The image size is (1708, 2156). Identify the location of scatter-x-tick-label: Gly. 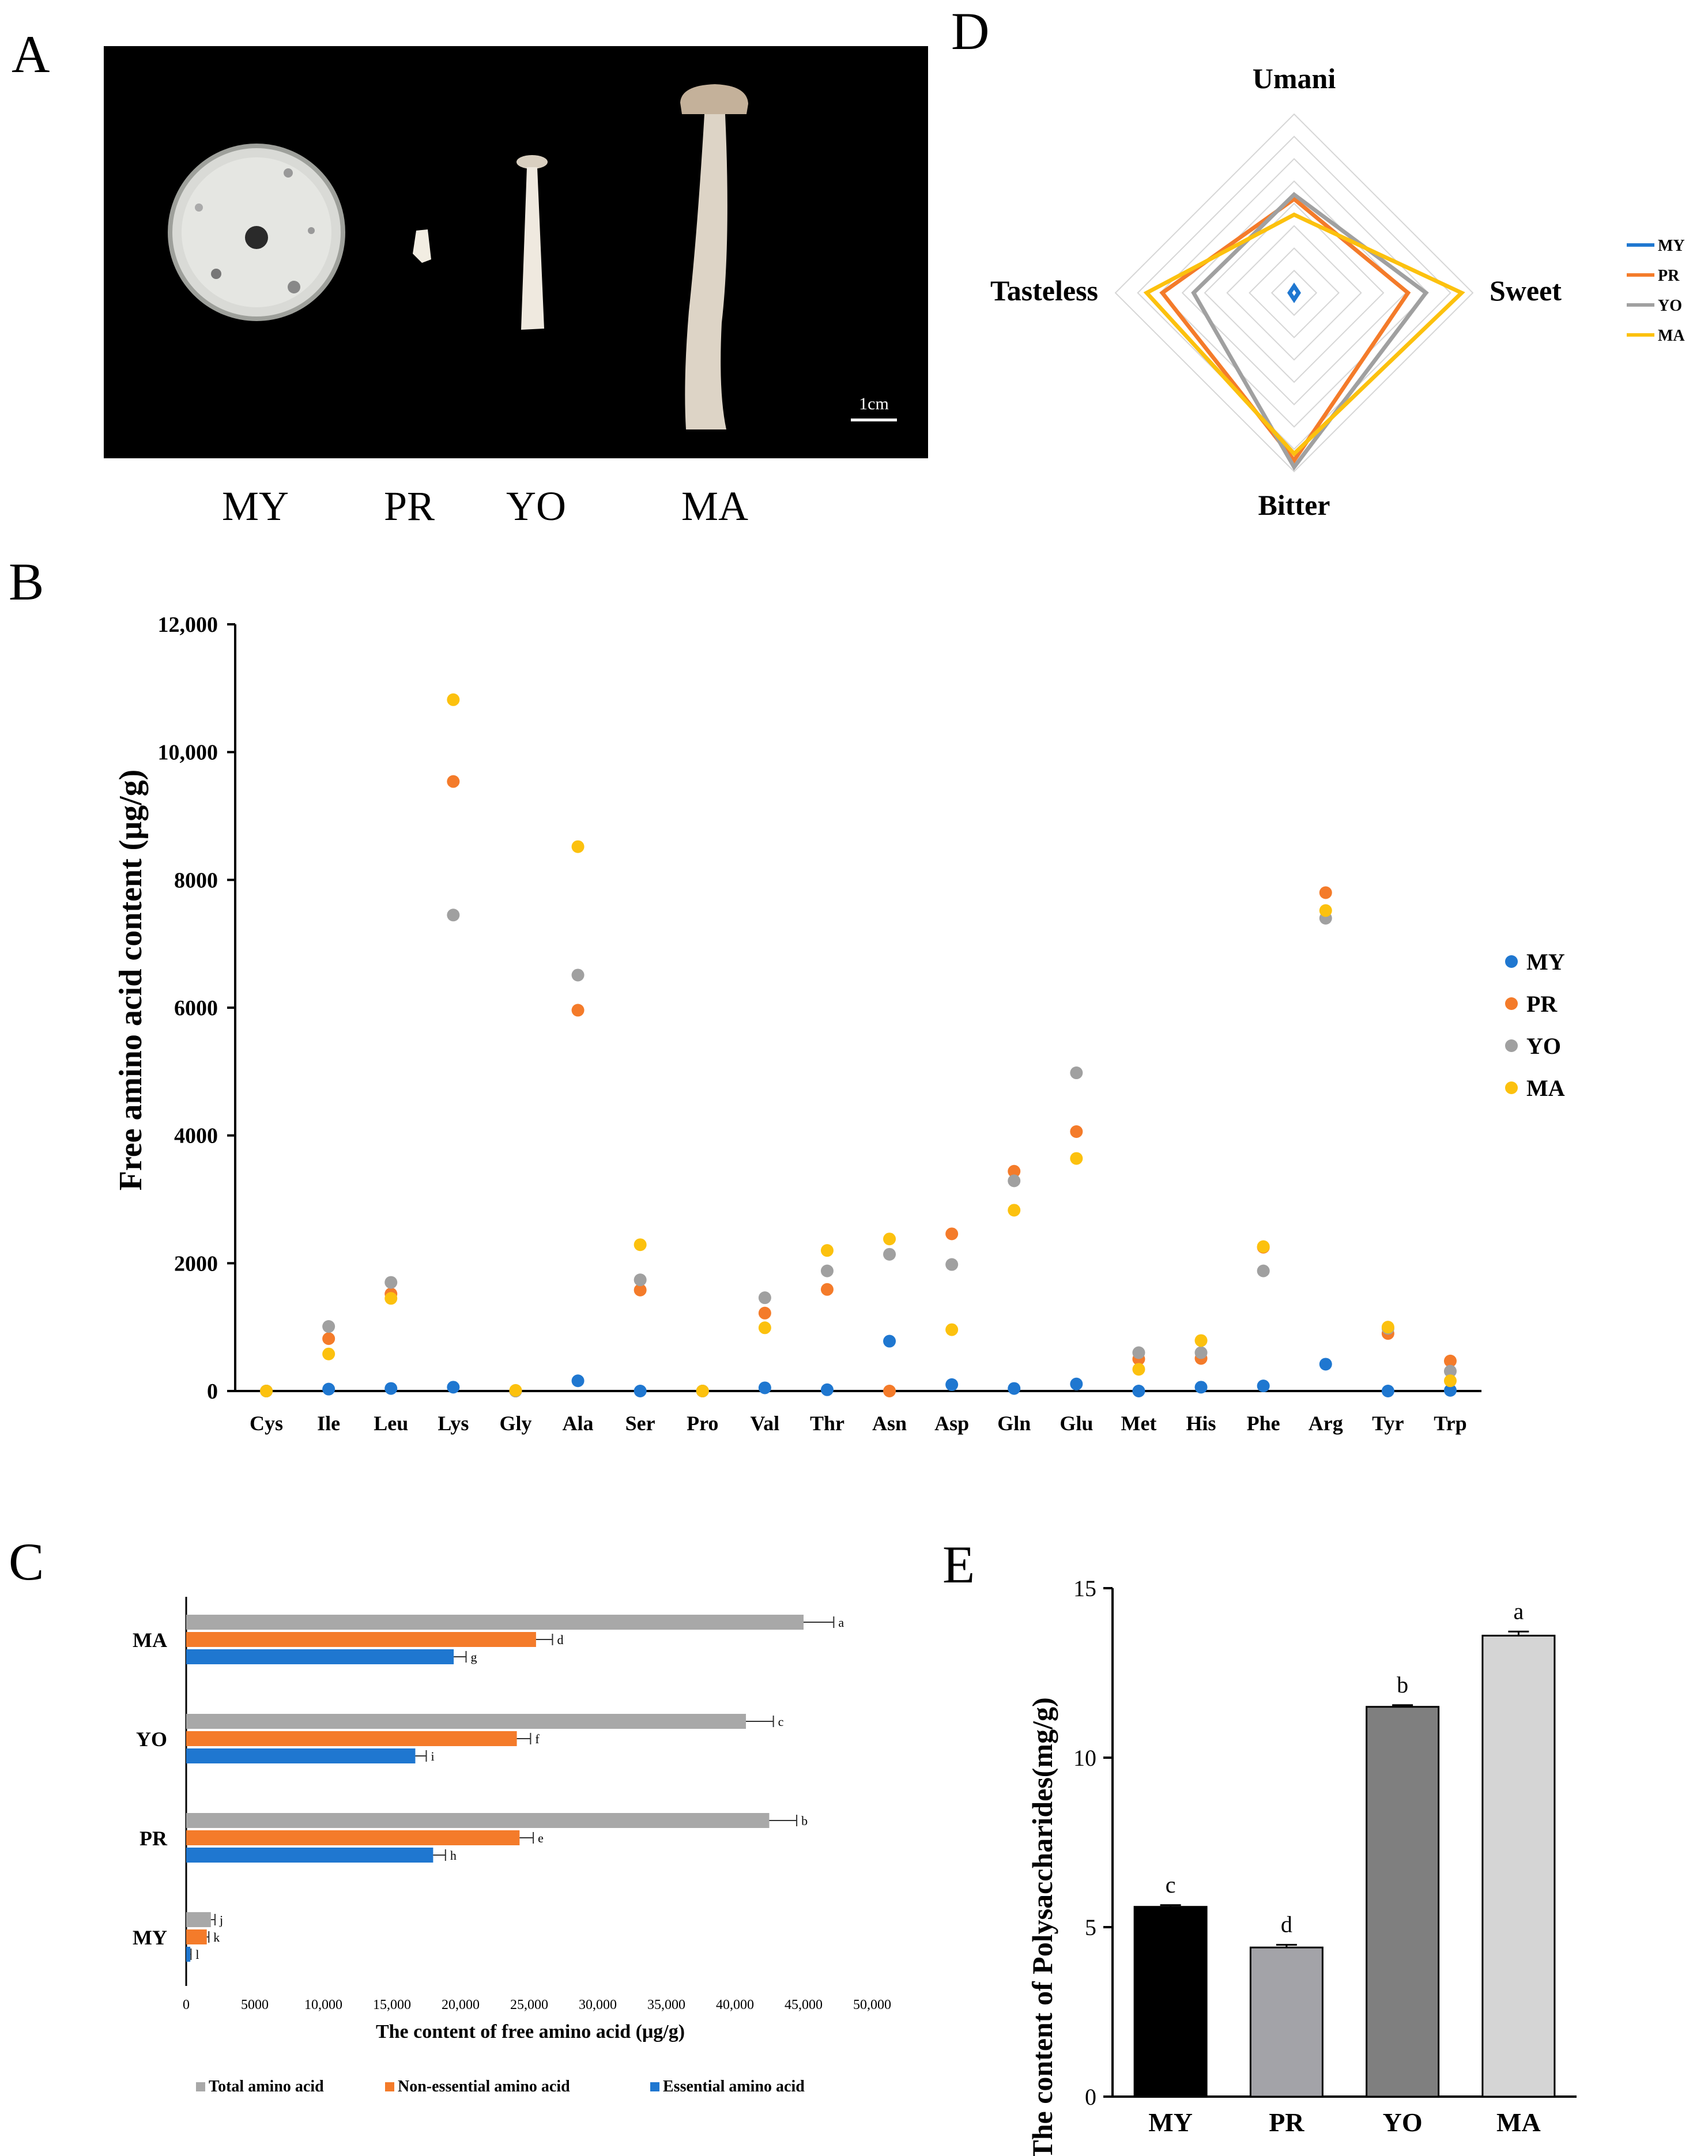
(515, 1423).